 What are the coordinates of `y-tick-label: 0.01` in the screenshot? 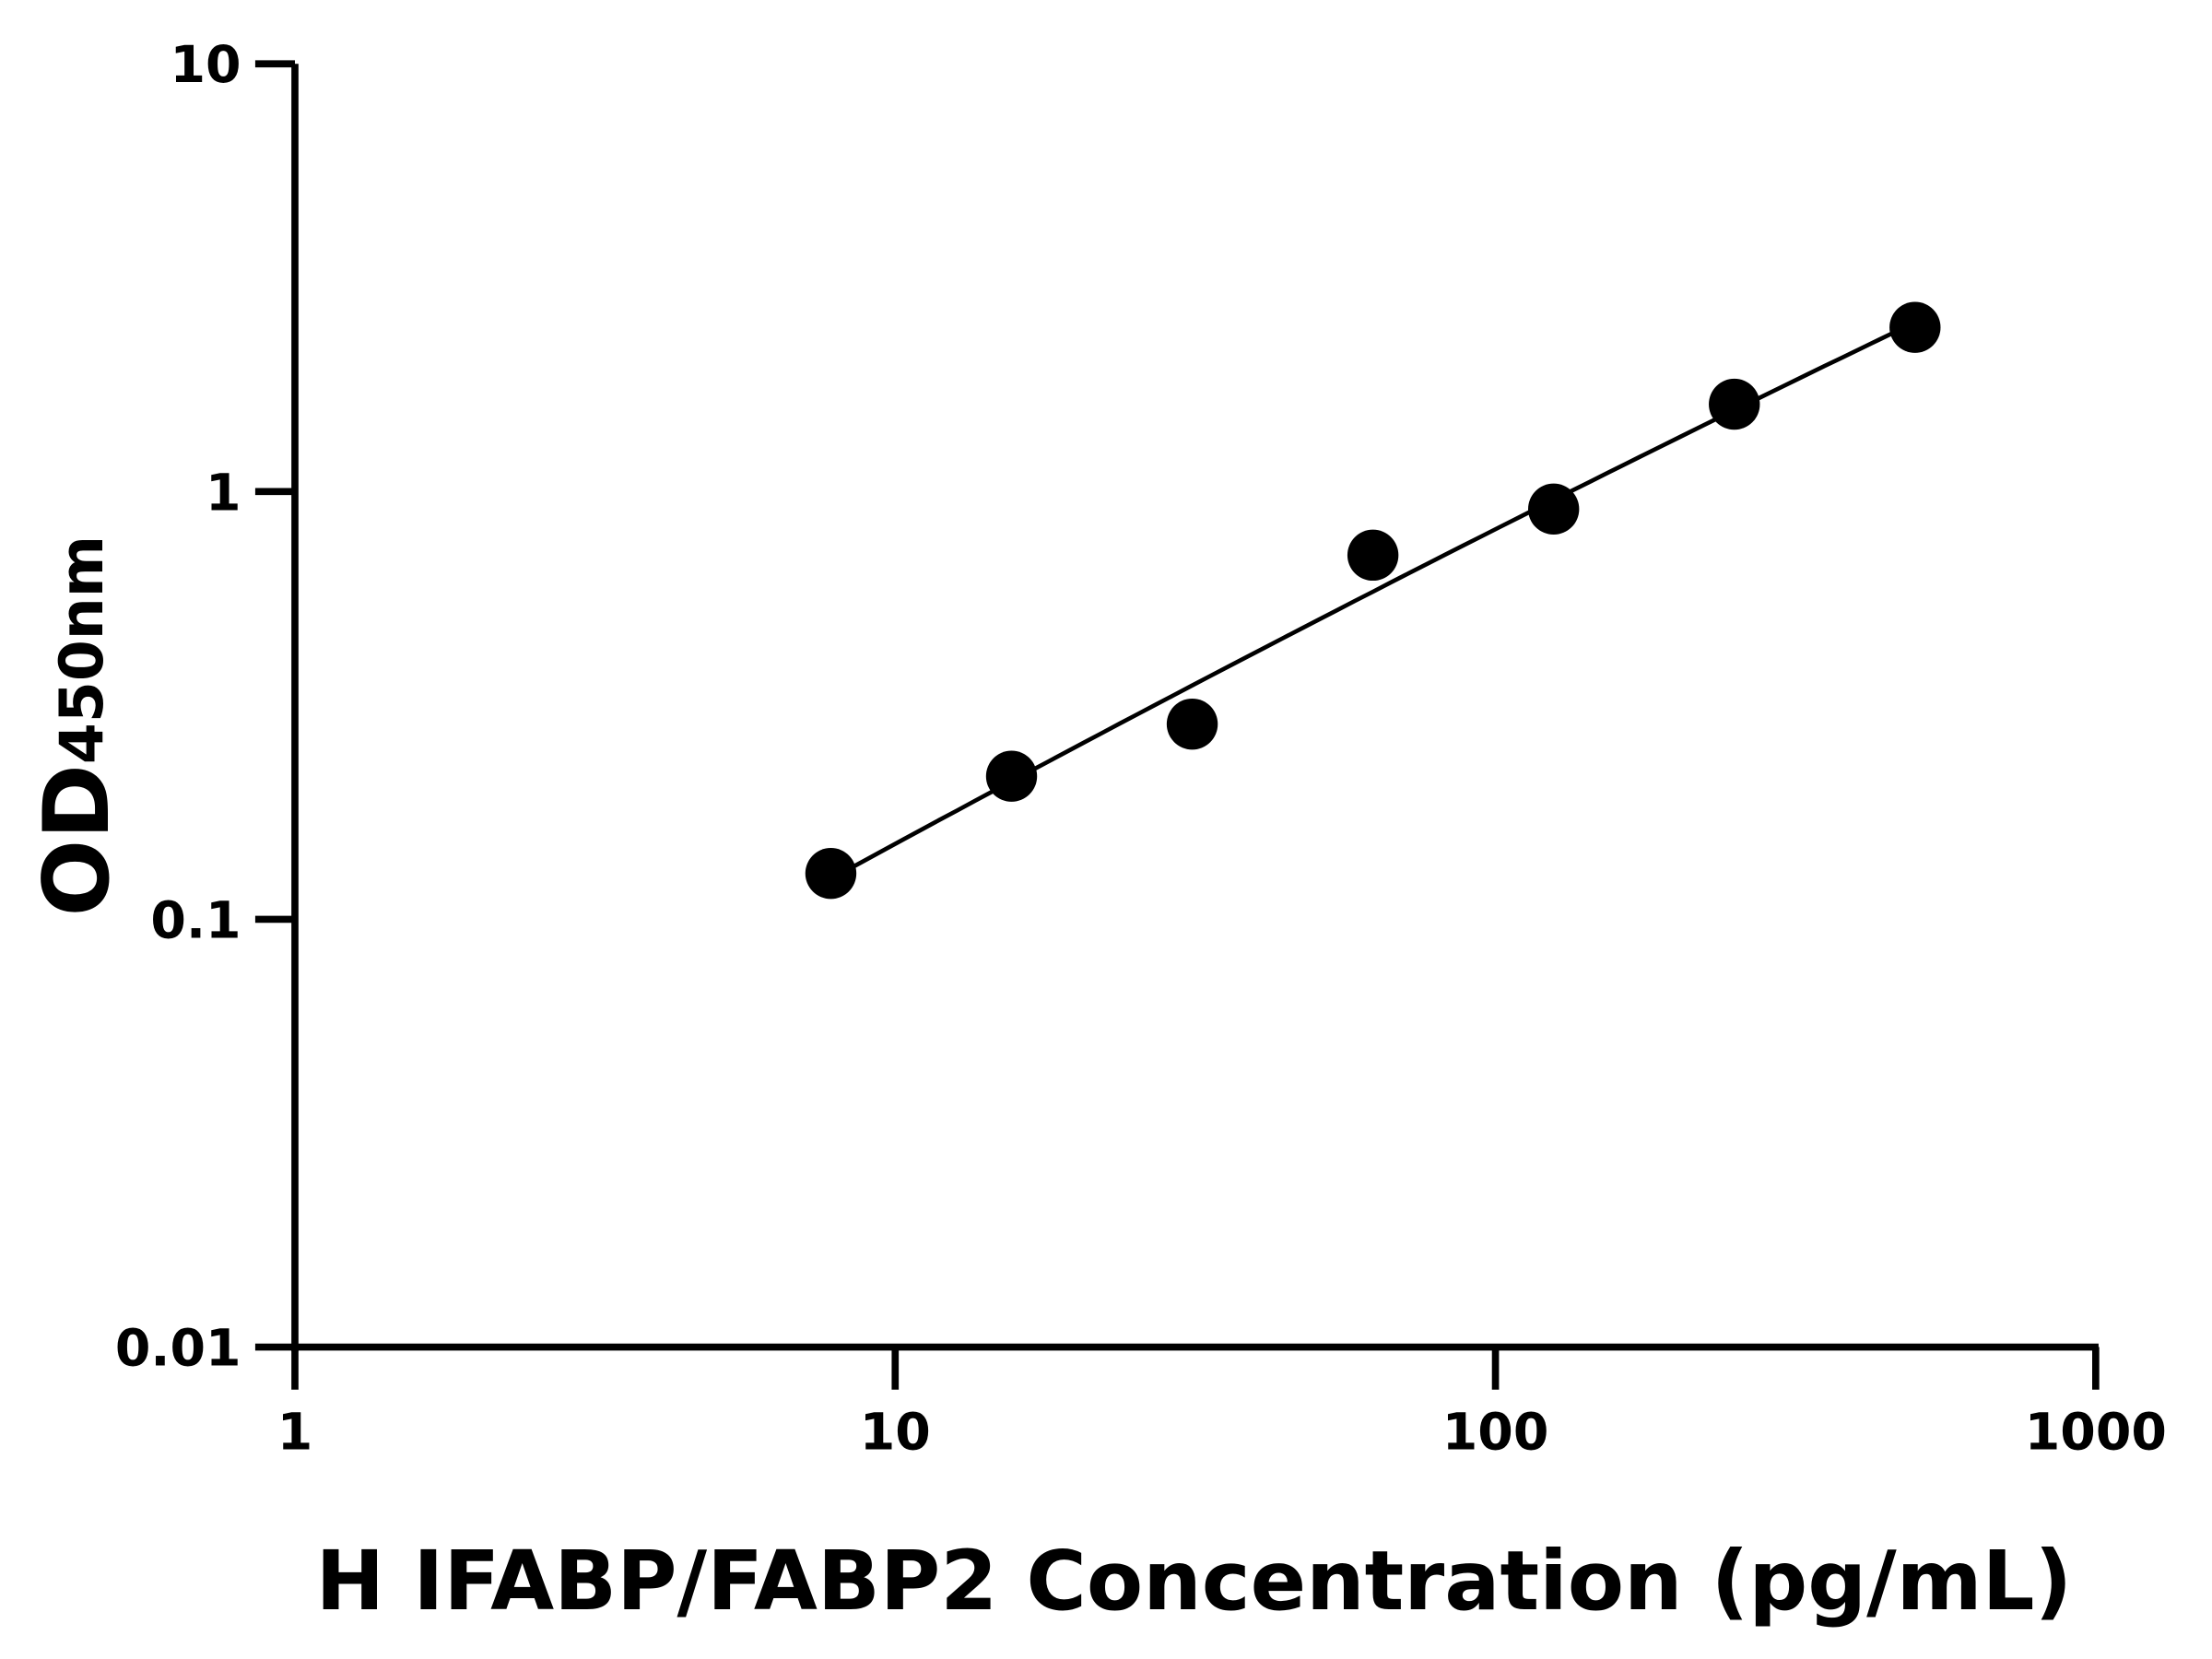 It's located at (178, 1349).